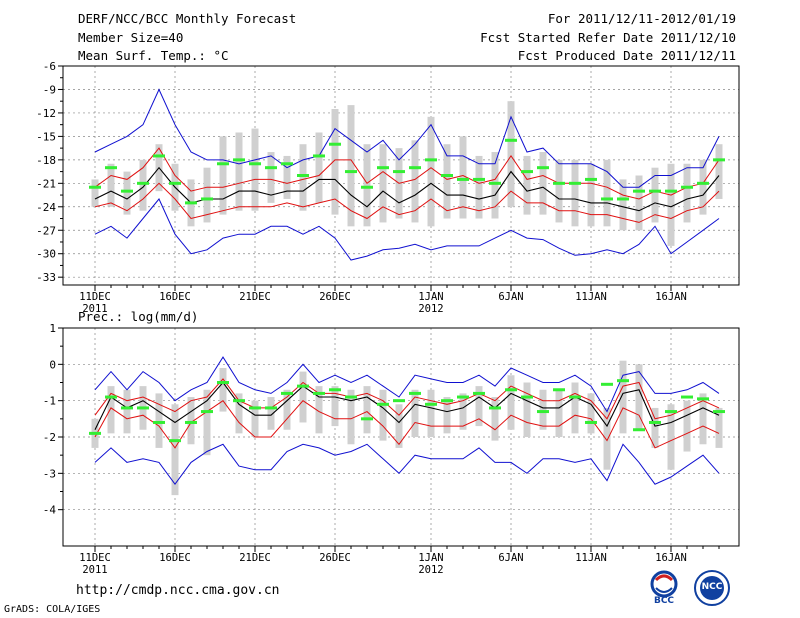 This screenshot has height=618, width=800. What do you see at coordinates (407, 202) in the screenshot?
I see `temp-lower-line` at bounding box center [407, 202].